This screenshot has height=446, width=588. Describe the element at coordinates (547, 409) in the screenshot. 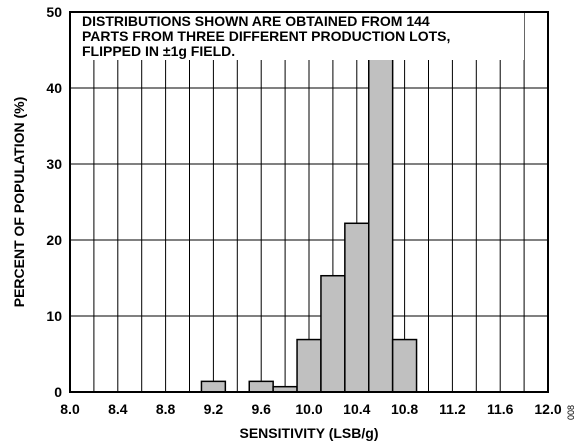

I see `x-tick-label: 12.0` at that location.